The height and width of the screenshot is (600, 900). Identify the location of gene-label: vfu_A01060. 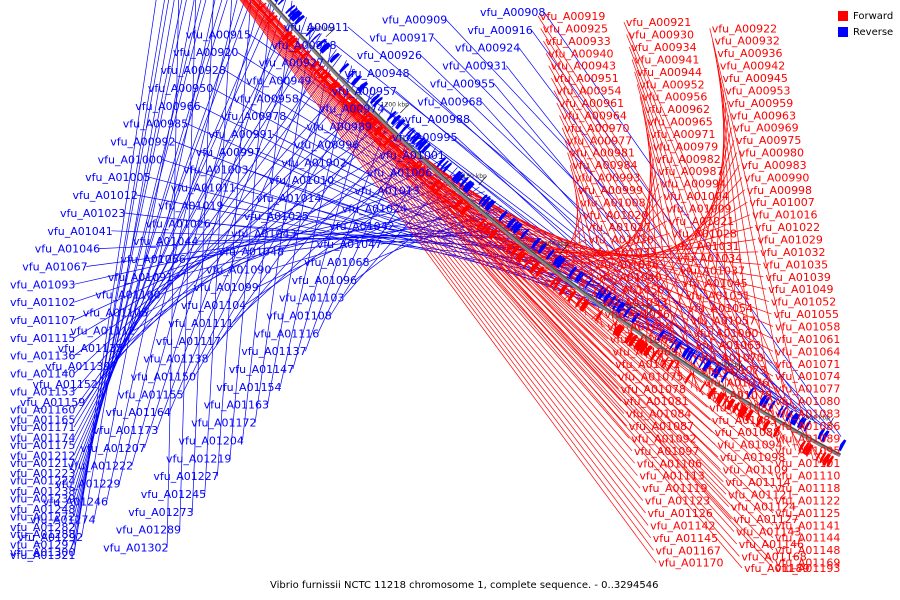
(725, 333).